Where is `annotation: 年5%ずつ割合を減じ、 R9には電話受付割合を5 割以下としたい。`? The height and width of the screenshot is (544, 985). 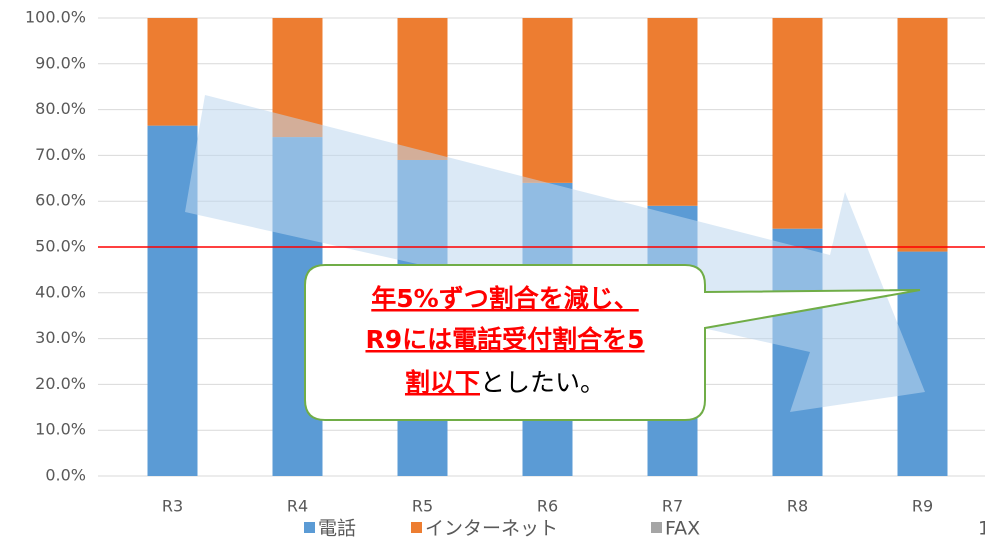
annotation: 年5%ずつ割合を減じ、 R9には電話受付割合を5 割以下としたい。 is located at coordinates (504, 340).